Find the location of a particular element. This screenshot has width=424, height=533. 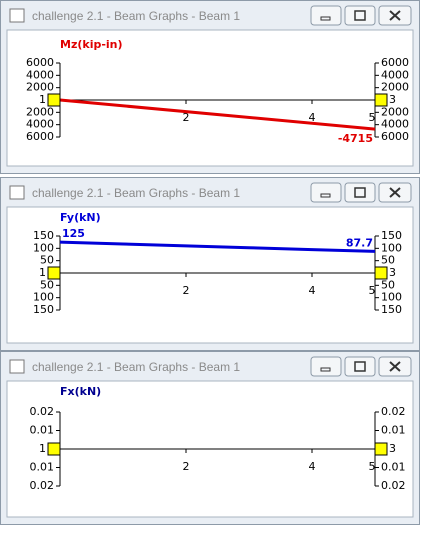

y-axis-label: Mz(kip-in) is located at coordinates (91, 44).